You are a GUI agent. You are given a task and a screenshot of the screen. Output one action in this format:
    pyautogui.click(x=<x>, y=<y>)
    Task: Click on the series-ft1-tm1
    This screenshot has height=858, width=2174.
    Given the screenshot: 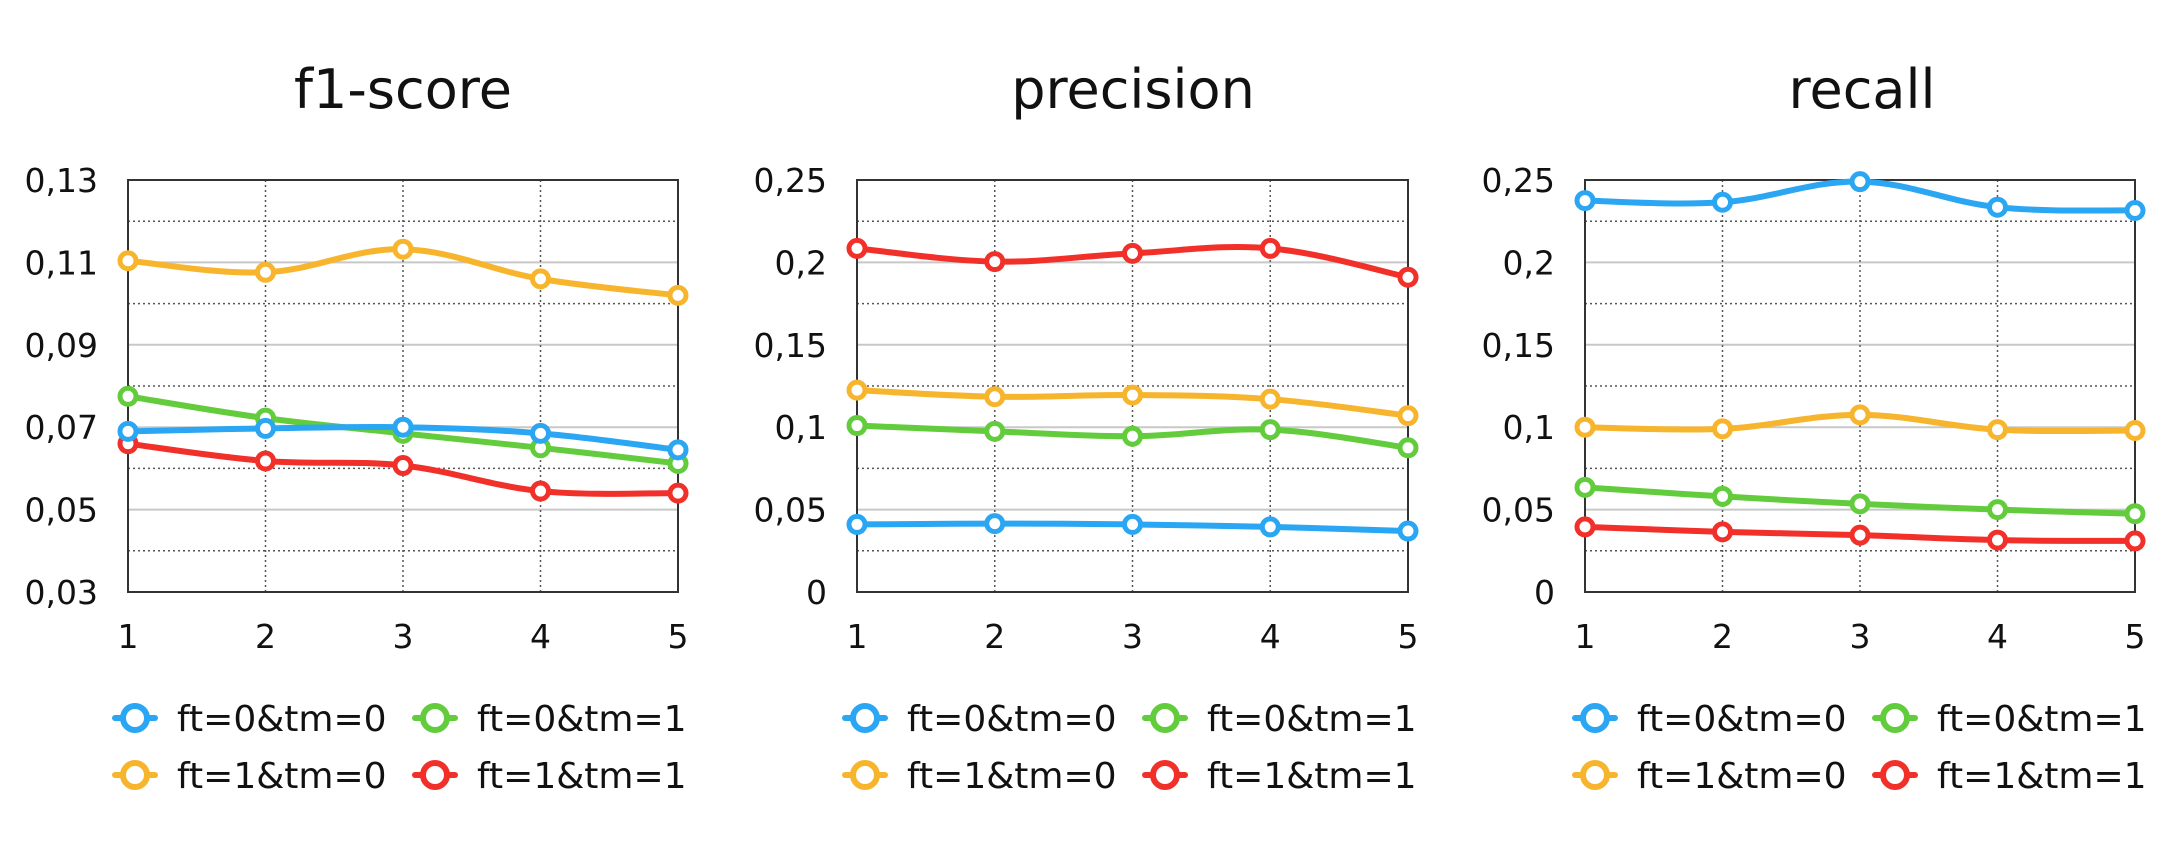 What is the action you would take?
    pyautogui.click(x=1132, y=262)
    